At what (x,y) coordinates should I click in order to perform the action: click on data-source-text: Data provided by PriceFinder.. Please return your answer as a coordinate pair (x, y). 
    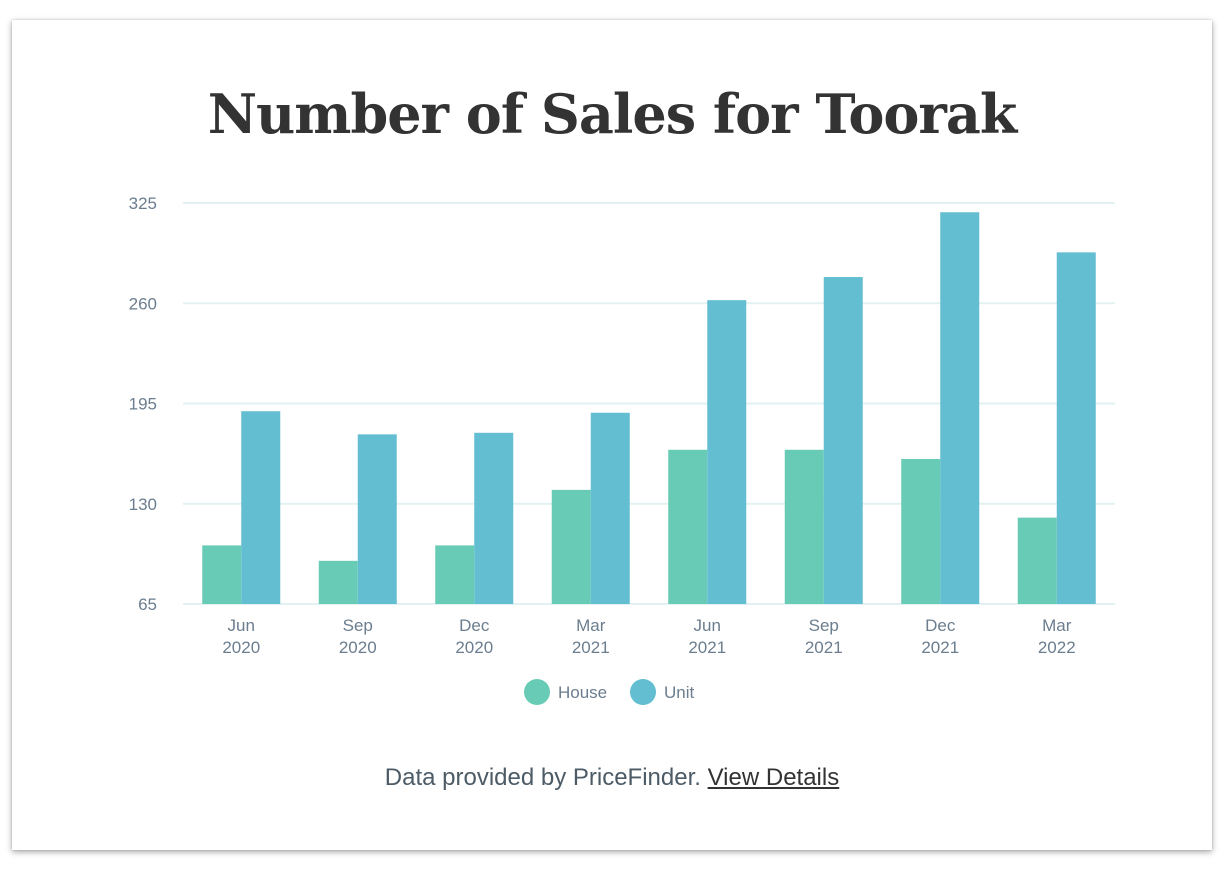
    Looking at the image, I should click on (542, 777).